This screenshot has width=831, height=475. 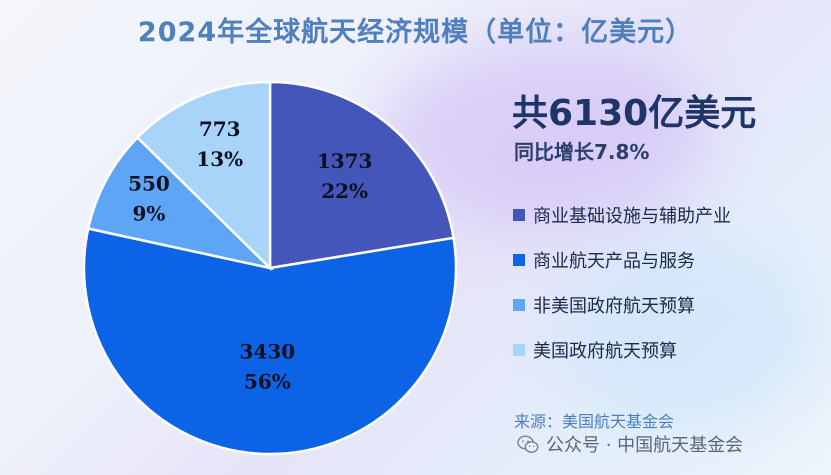 What do you see at coordinates (219, 159) in the screenshot?
I see `slice-percent-label: 13%` at bounding box center [219, 159].